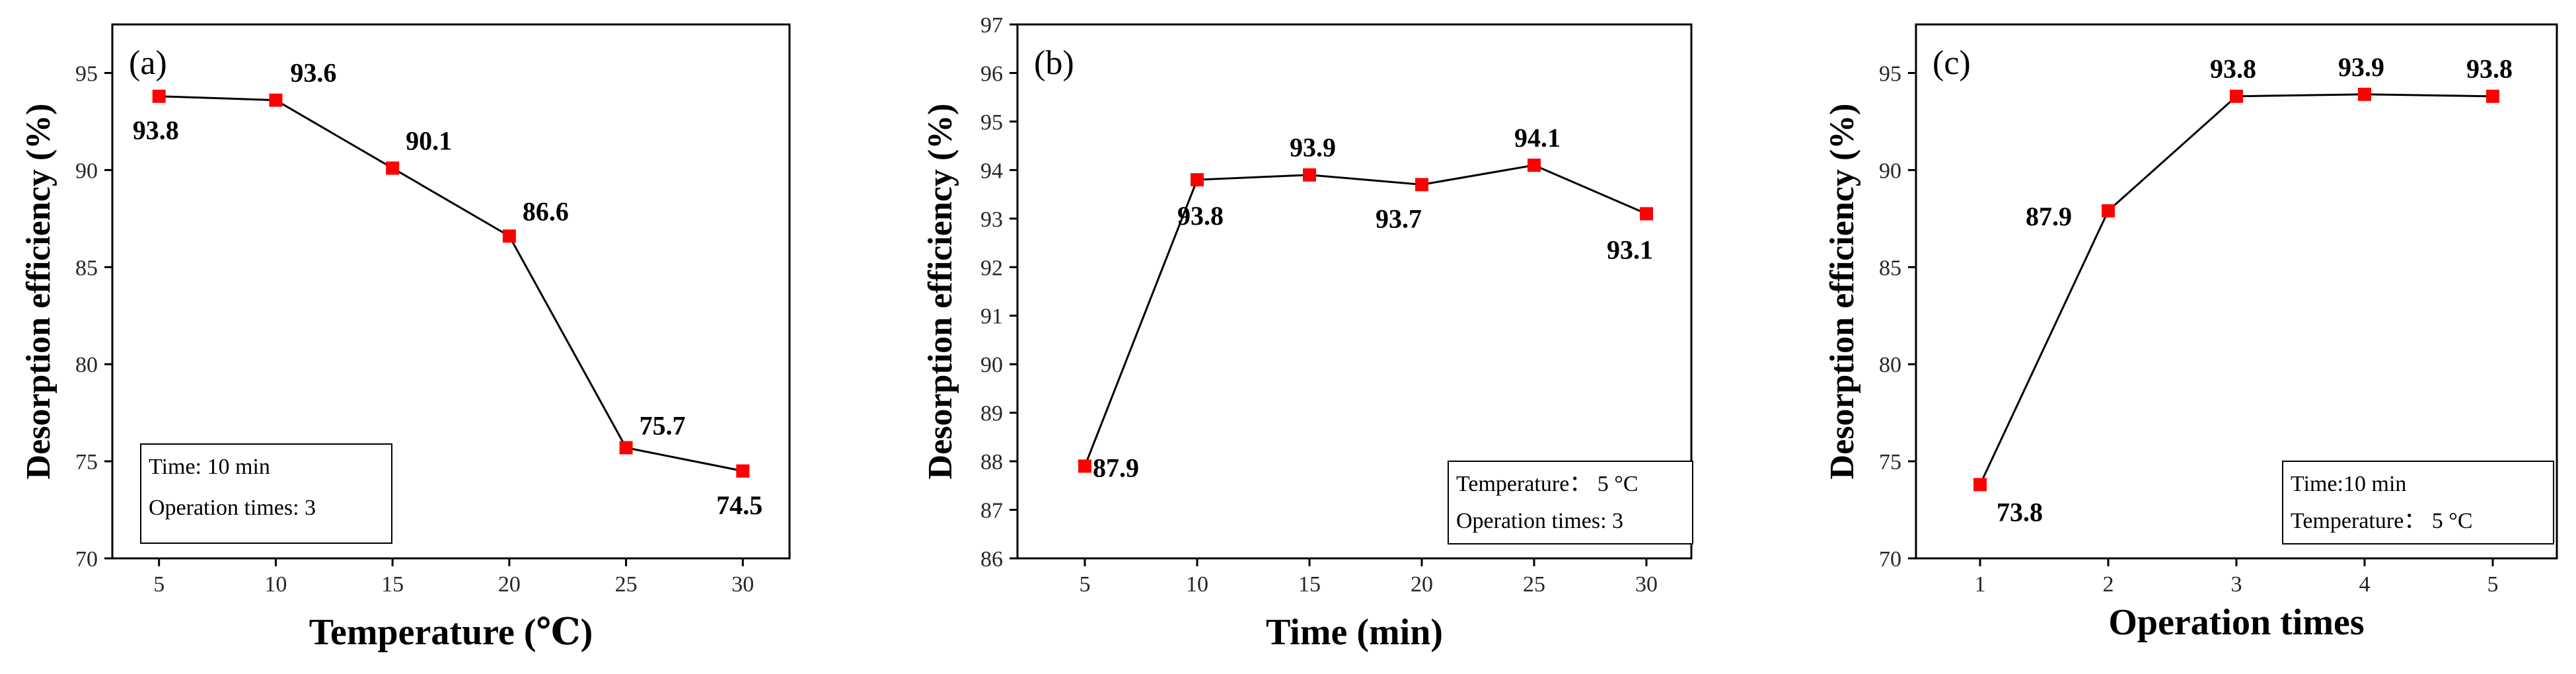 The image size is (2576, 674). Describe the element at coordinates (1399, 218) in the screenshot. I see `data-label: 93.7` at that location.